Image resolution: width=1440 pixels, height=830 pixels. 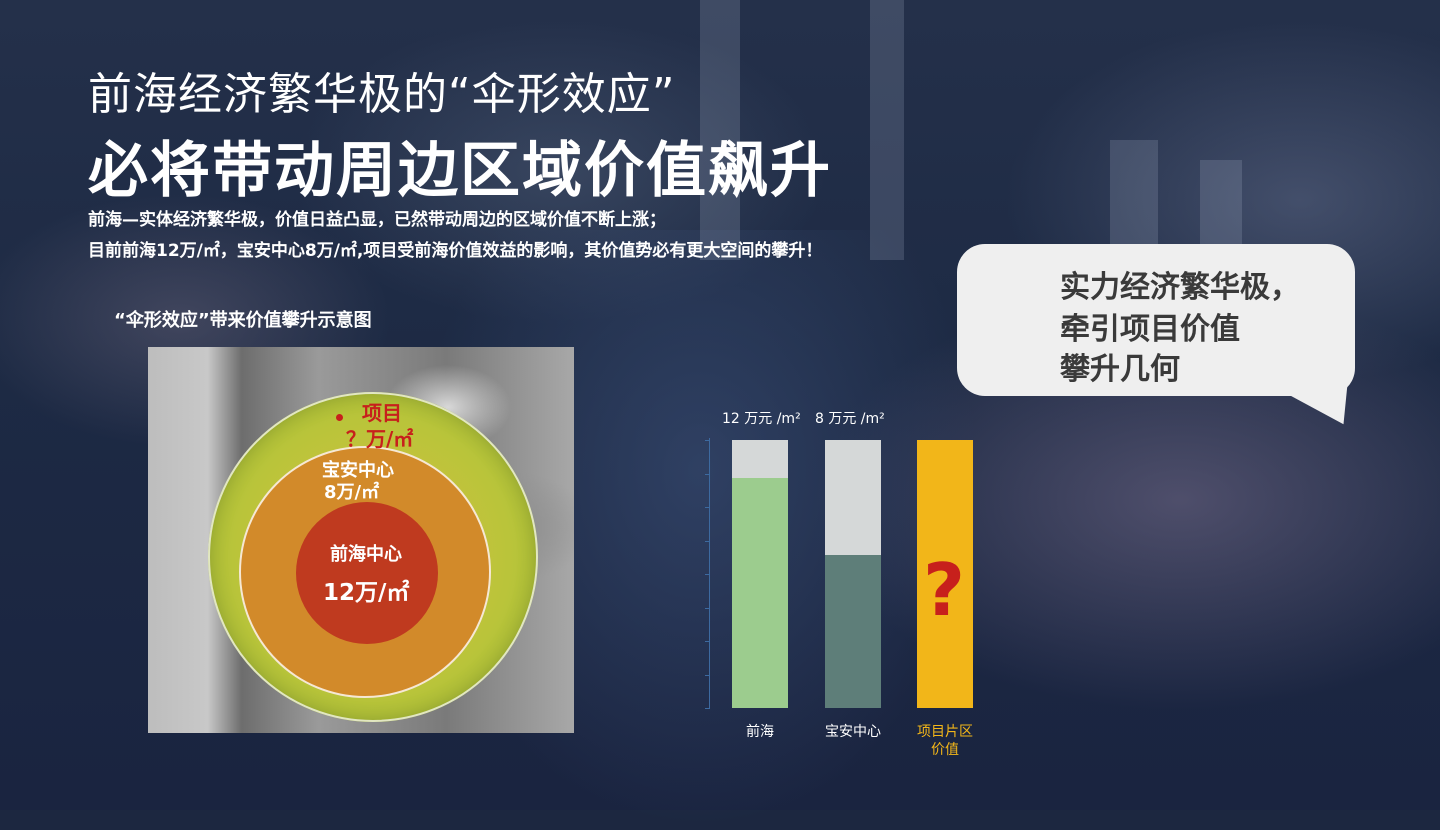 I want to click on page-title-line1: 前海经济繁华极的“伞形效应”, so click(x=382, y=94).